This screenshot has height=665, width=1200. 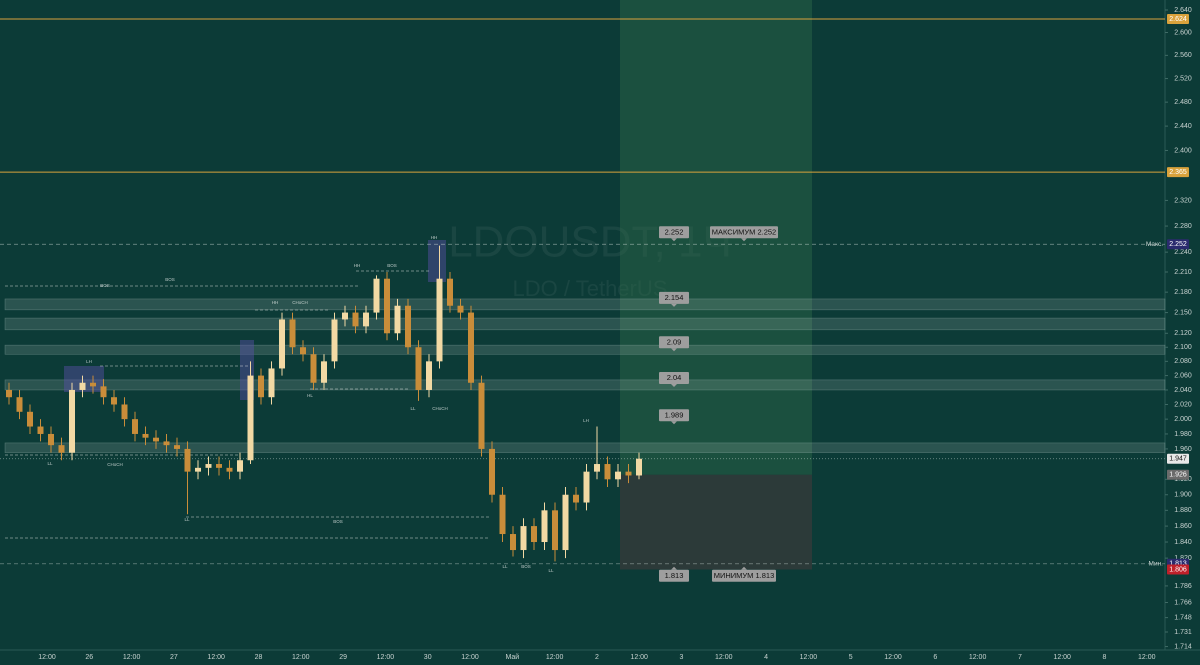 I want to click on x-tick-label: 2, so click(x=597, y=657).